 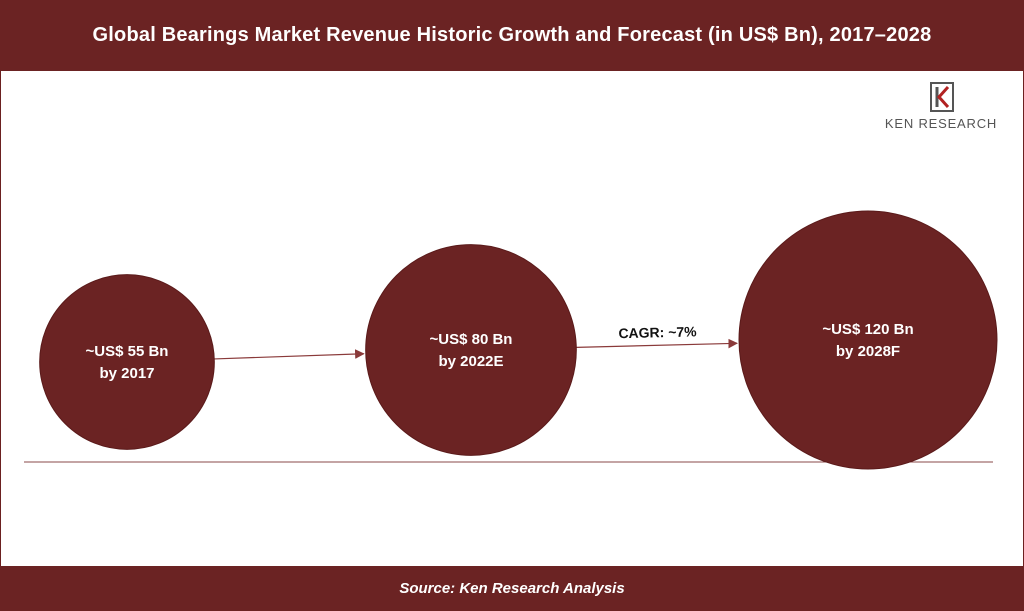 What do you see at coordinates (868, 351) in the screenshot?
I see `bubble-2028f-year-label: by 2028F` at bounding box center [868, 351].